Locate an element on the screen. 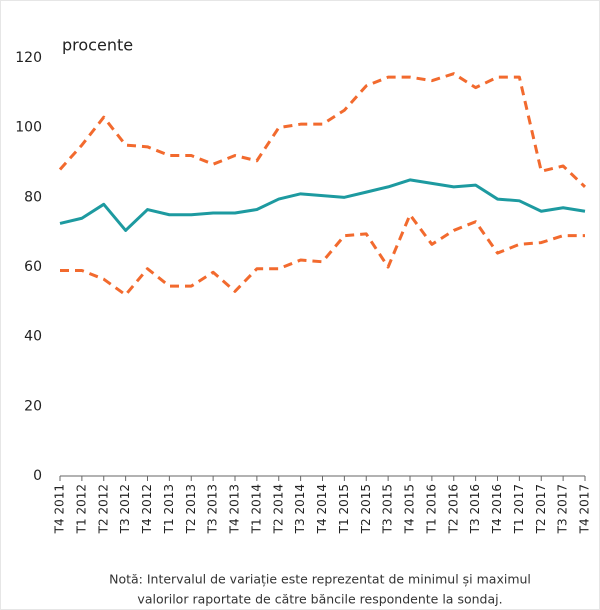 Image resolution: width=600 pixels, height=610 pixels. x-tick-label: T4 2011 is located at coordinates (60, 509).